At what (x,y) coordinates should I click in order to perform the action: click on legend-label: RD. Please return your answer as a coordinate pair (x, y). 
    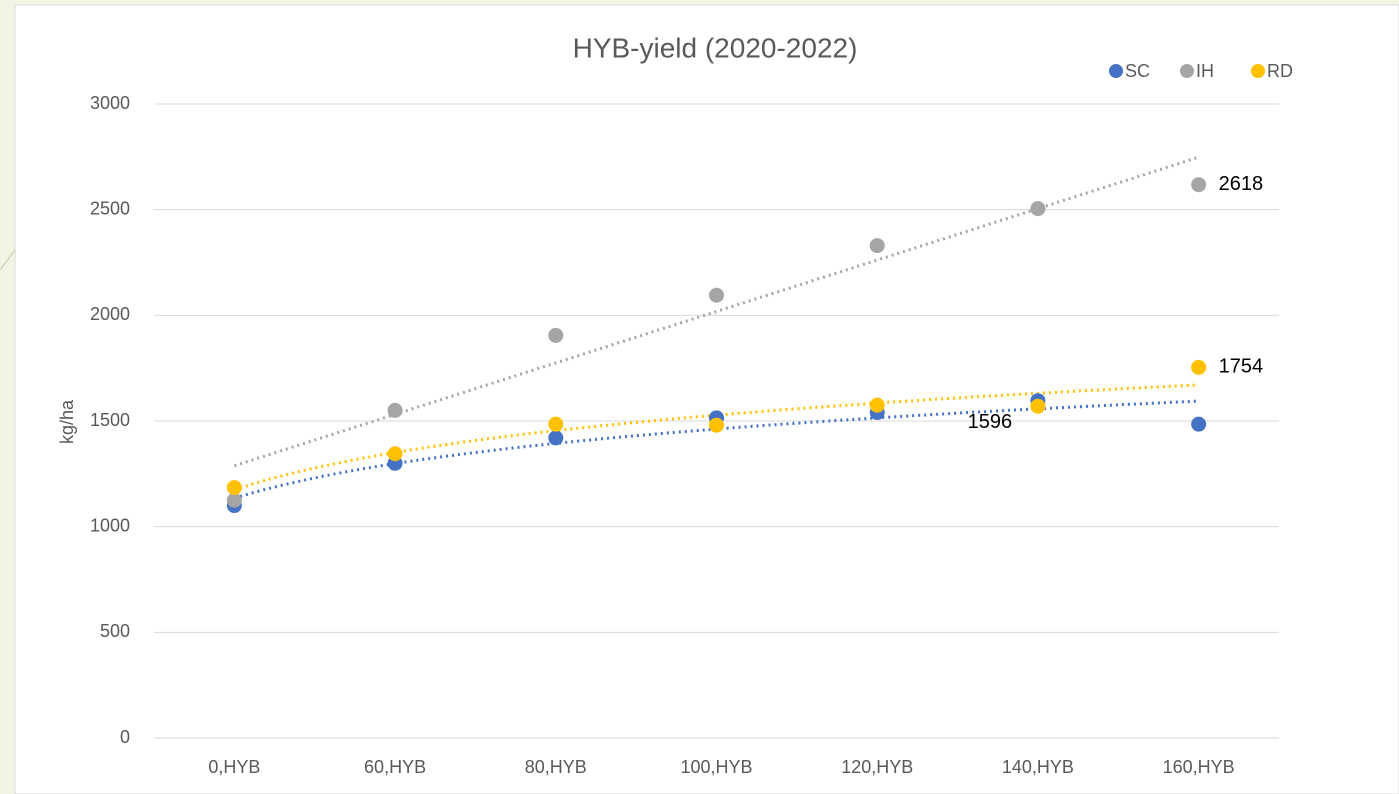
    Looking at the image, I should click on (1280, 71).